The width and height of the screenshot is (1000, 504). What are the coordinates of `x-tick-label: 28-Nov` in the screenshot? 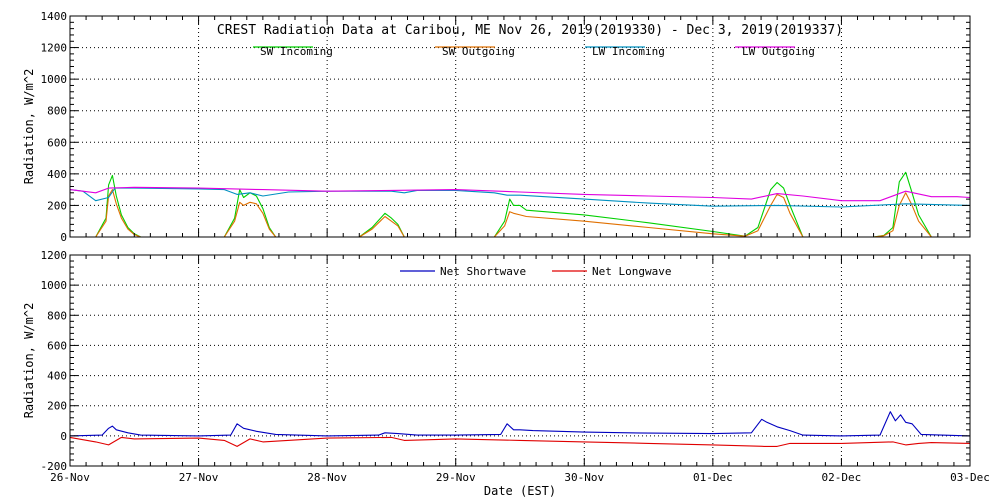 It's located at (327, 477).